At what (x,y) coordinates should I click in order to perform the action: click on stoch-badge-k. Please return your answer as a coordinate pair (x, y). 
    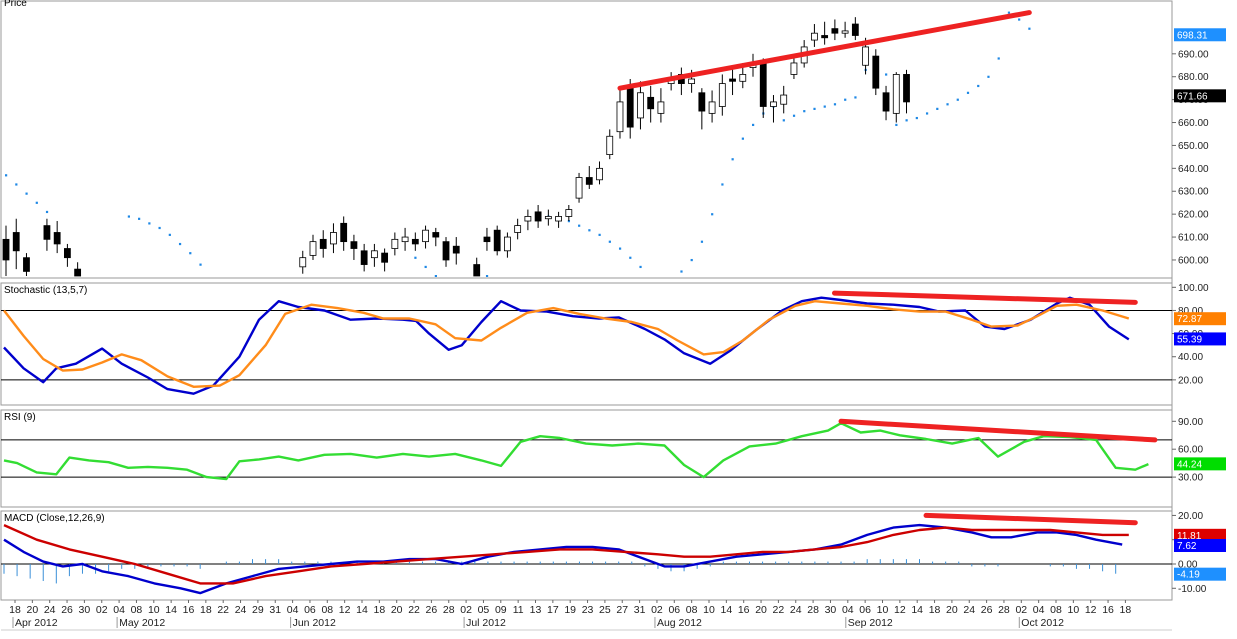
    Looking at the image, I should click on (1200, 339).